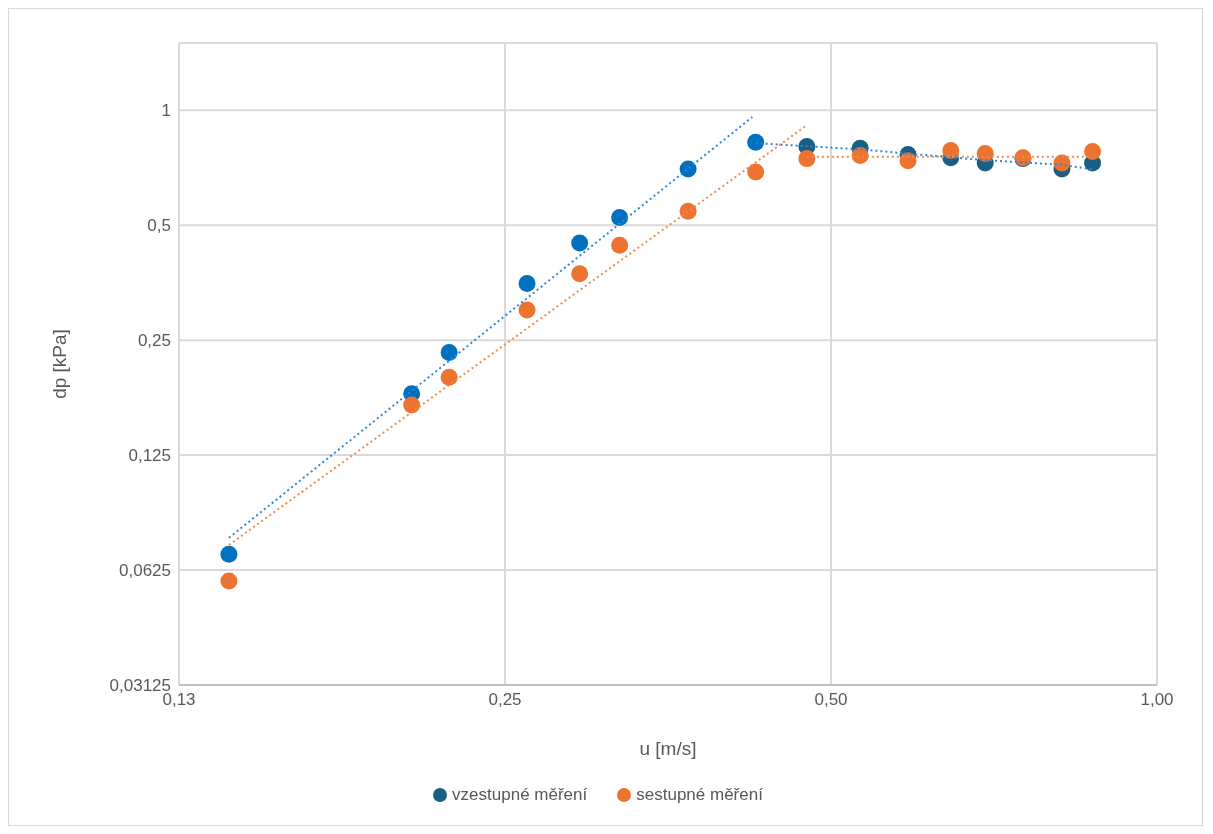 The width and height of the screenshot is (1213, 834). Describe the element at coordinates (154, 341) in the screenshot. I see `y-tick-label: 0,25` at that location.